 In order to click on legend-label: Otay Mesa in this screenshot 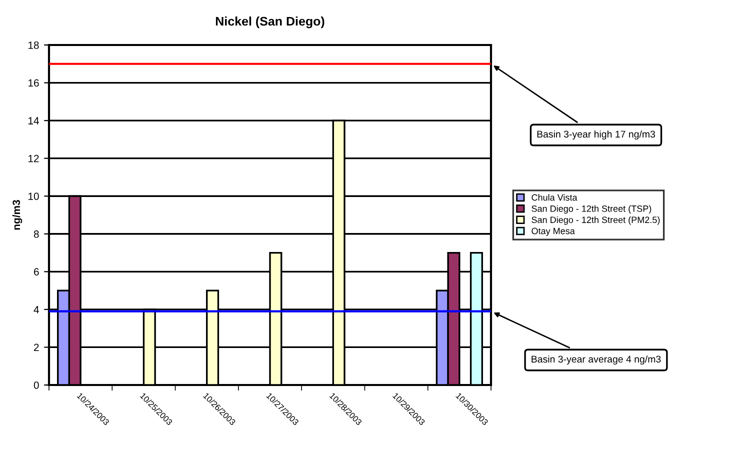, I will do `click(553, 232)`.